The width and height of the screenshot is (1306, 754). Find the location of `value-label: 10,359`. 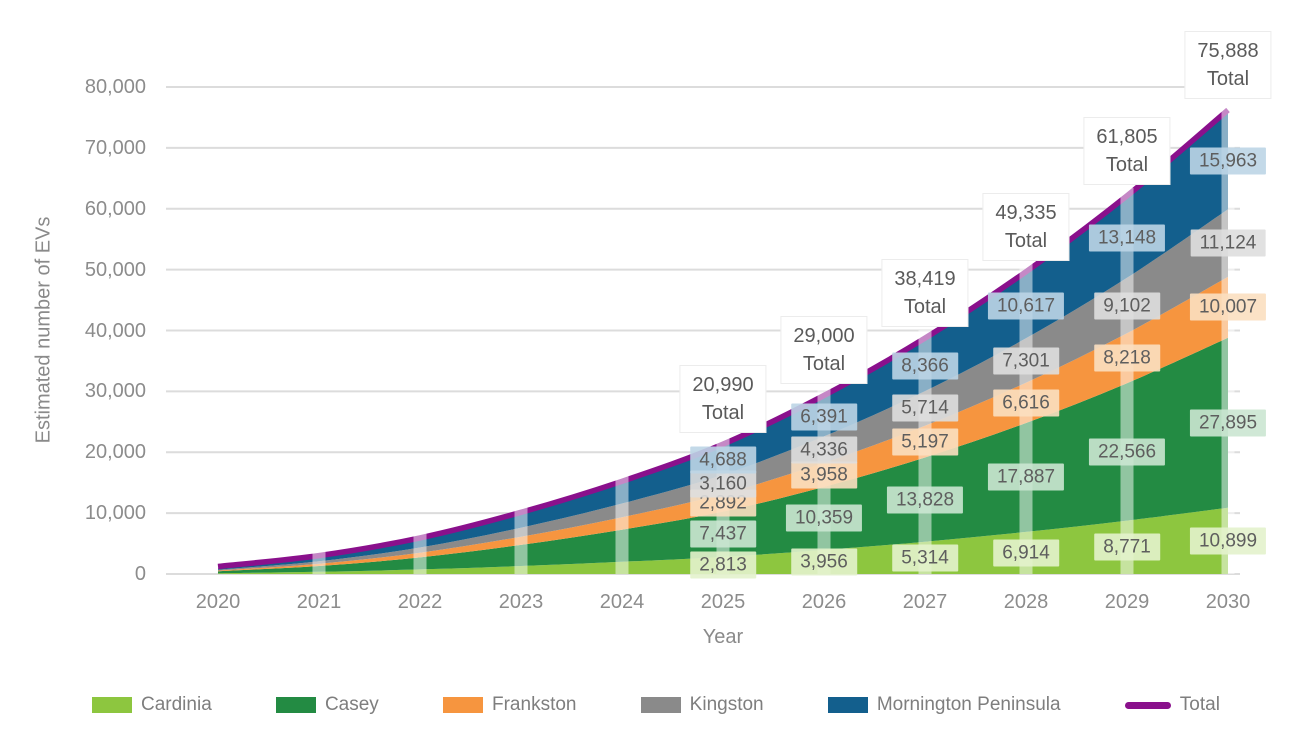

value-label: 10,359 is located at coordinates (824, 518).